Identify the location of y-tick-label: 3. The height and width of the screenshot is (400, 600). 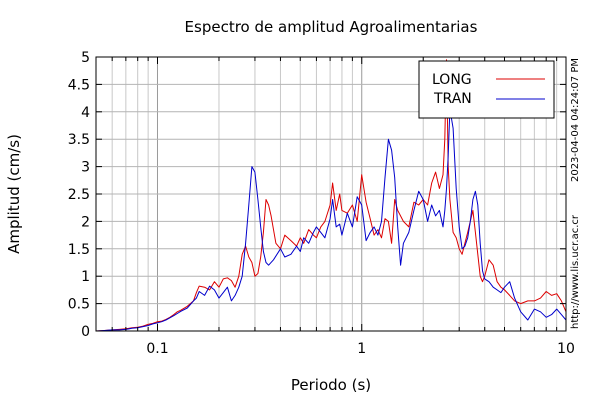
(85, 168).